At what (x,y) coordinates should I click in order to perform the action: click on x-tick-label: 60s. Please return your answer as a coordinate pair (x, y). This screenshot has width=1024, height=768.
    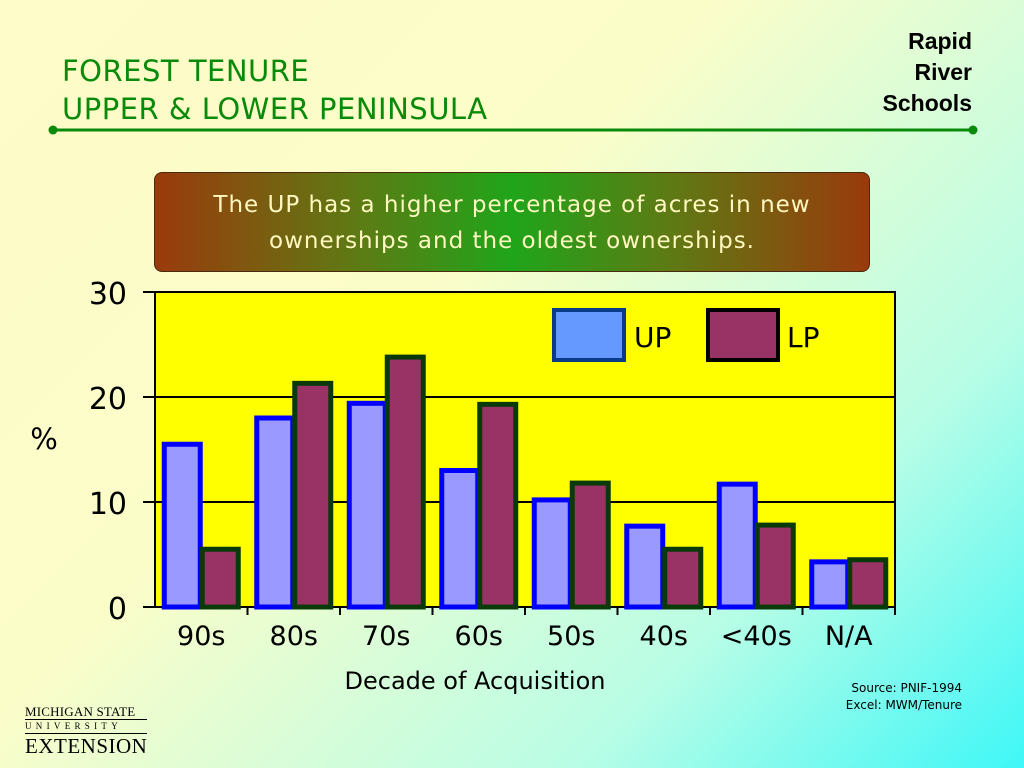
    Looking at the image, I should click on (479, 636).